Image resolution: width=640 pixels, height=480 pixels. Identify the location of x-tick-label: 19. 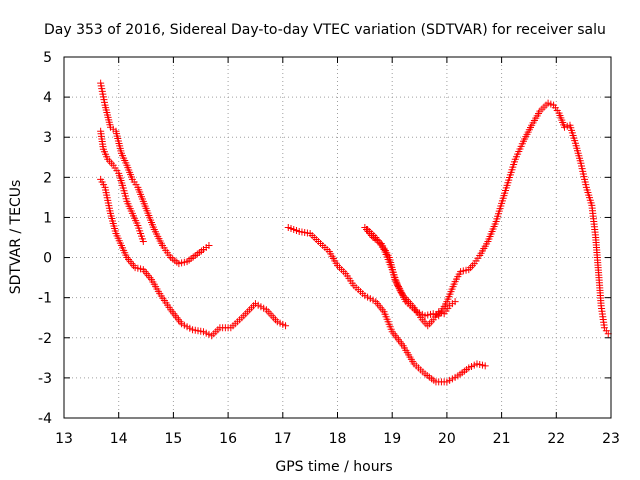
(392, 439).